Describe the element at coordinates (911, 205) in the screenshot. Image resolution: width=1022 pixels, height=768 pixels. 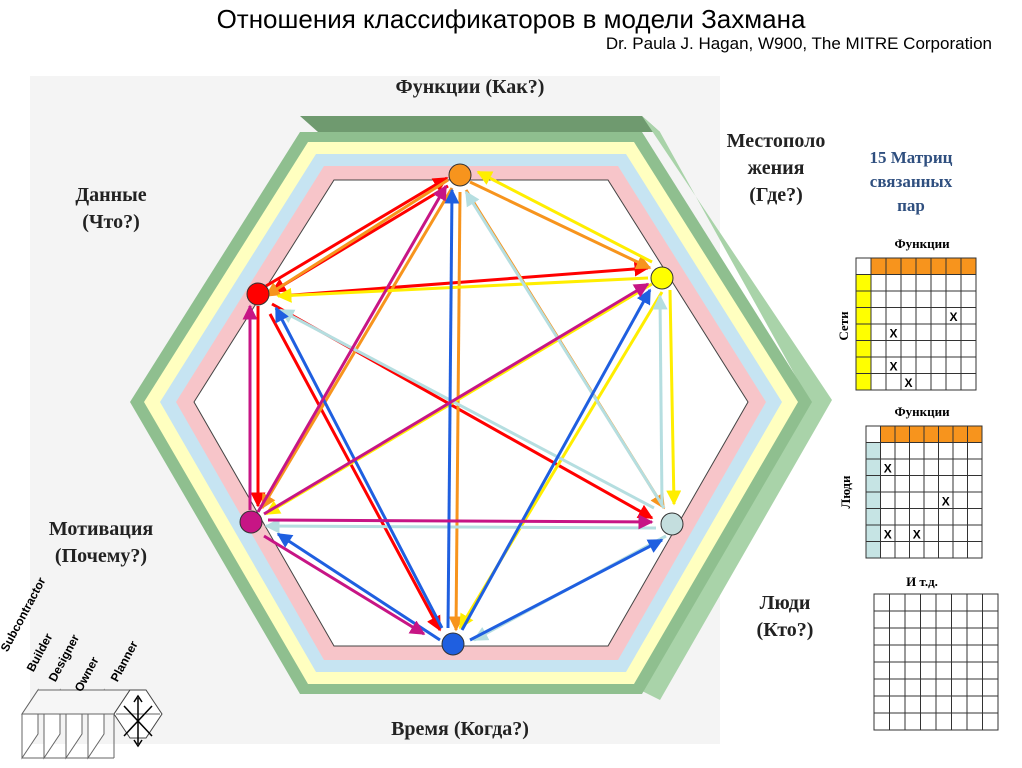
I see `matrices-title-line3: пар` at that location.